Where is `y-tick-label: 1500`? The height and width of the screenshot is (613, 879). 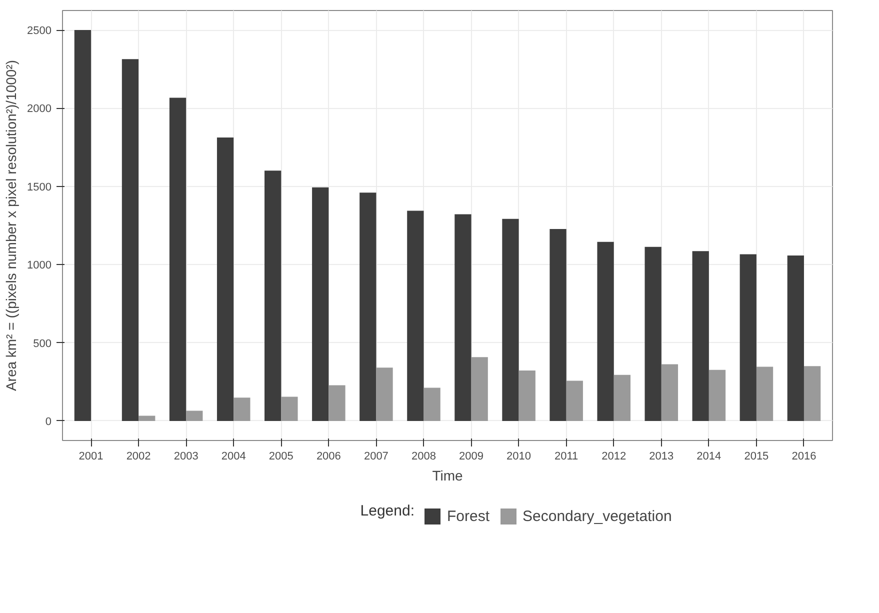
y-tick-label: 1500 is located at coordinates (39, 187).